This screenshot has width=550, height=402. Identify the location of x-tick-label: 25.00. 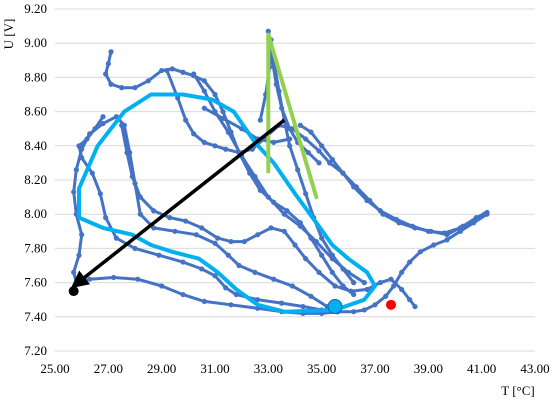
(54, 368).